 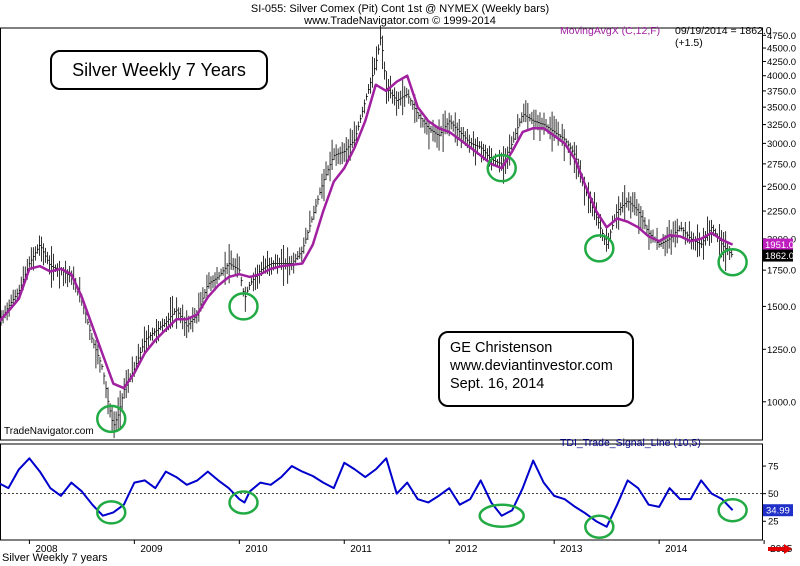 What do you see at coordinates (49, 431) in the screenshot?
I see `source-watermark: TradeNavigator.com` at bounding box center [49, 431].